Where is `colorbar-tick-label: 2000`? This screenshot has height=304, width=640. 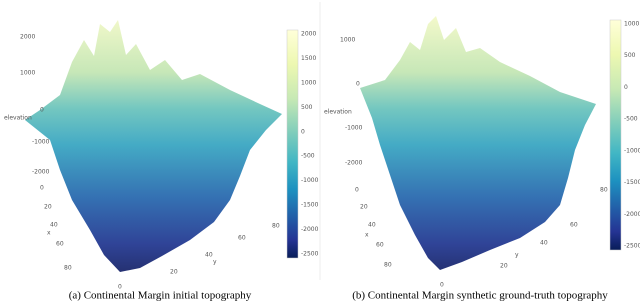 colorbar-tick-label: 2000 is located at coordinates (308, 34).